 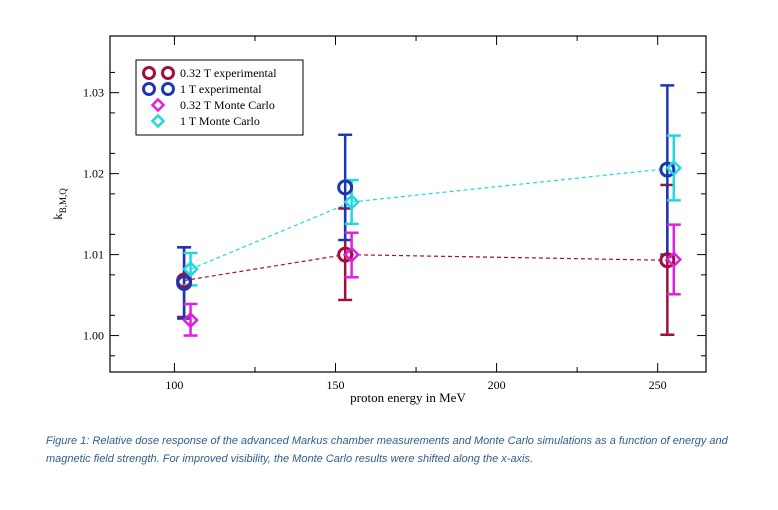 I want to click on x-tick-label: 250, so click(x=658, y=385).